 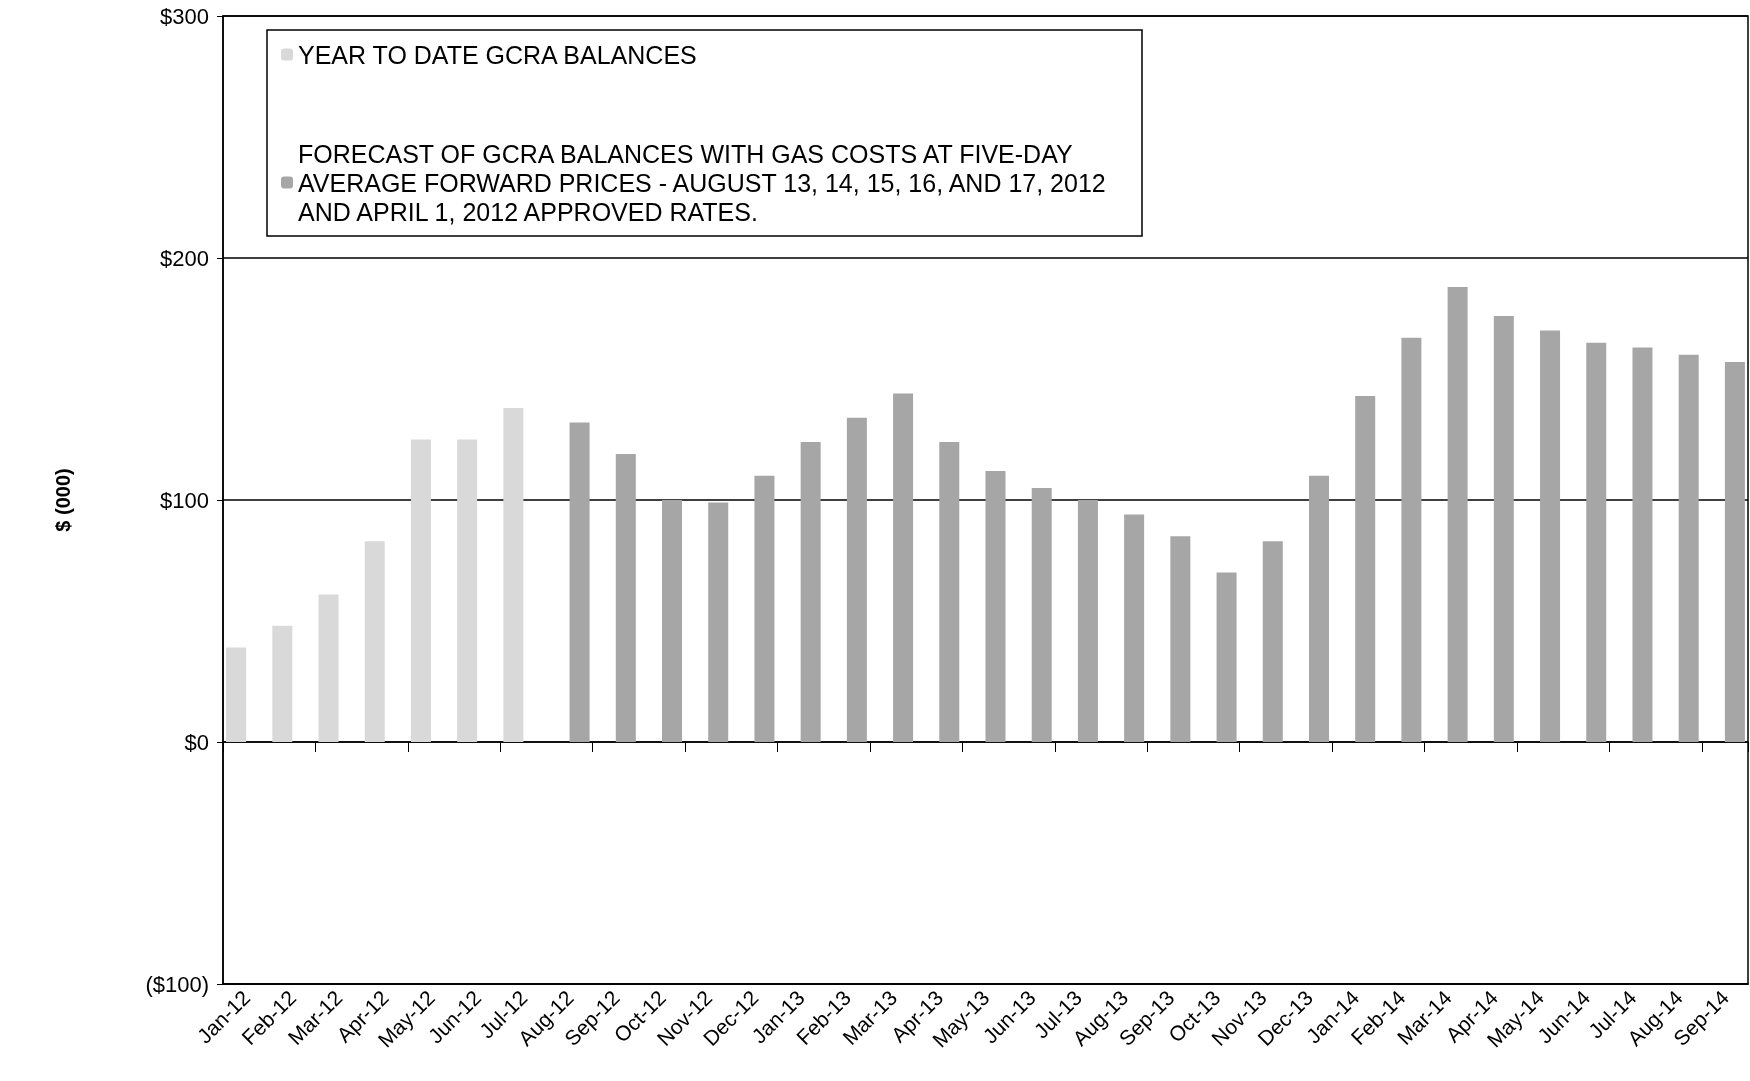 I want to click on y-axis-title: $ (000), so click(x=63, y=500).